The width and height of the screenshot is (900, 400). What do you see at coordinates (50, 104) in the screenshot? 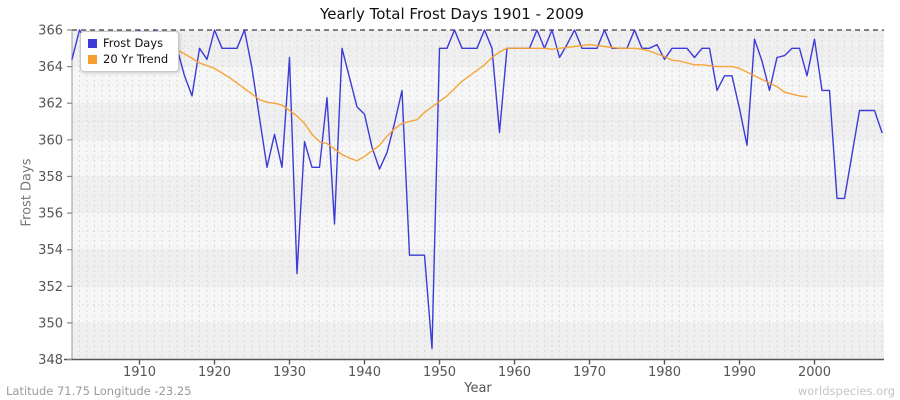
I see `y-tick-label: 362` at bounding box center [50, 104].